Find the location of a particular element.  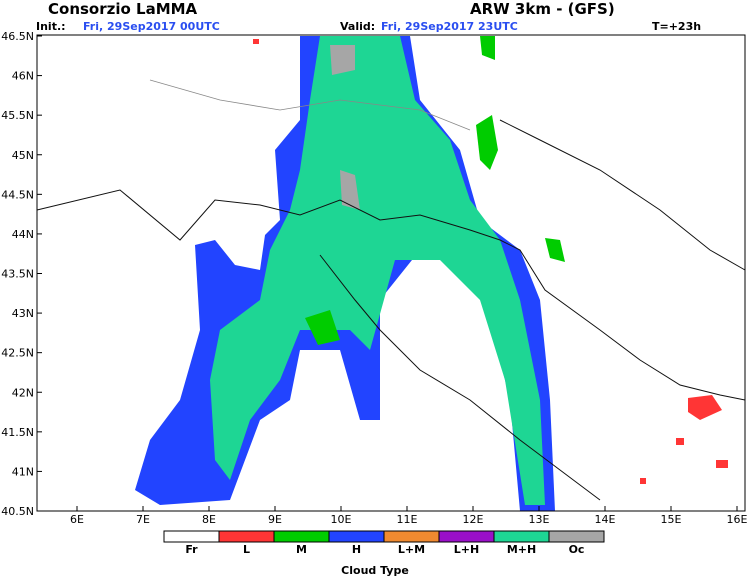

lon-label: 16E is located at coordinates (737, 519).